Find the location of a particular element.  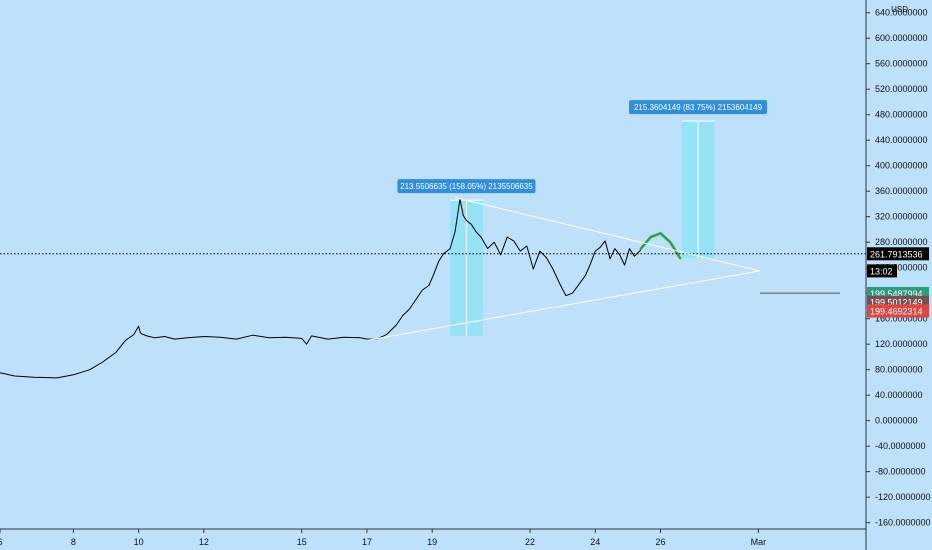

y-tick-label: 640.0000000 is located at coordinates (901, 13).